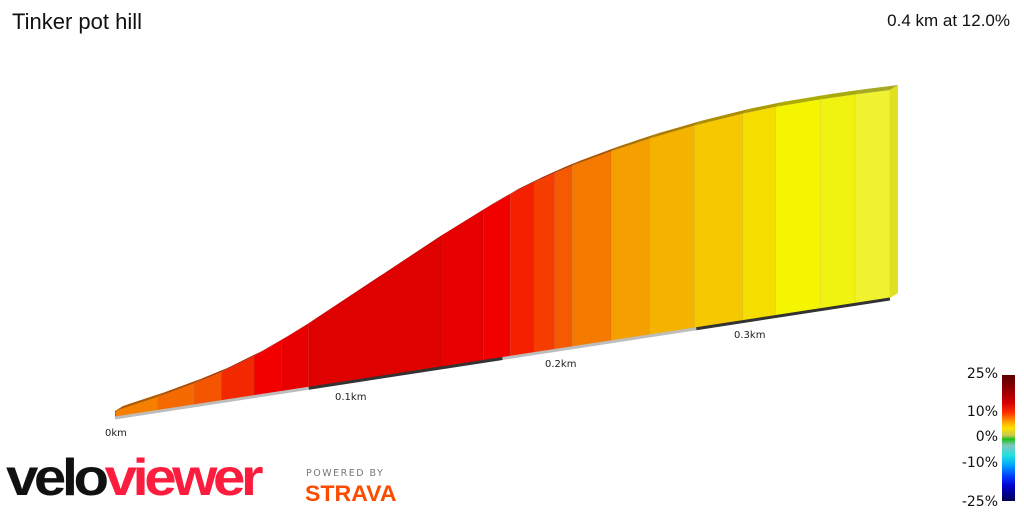 The height and width of the screenshot is (512, 1024). Describe the element at coordinates (894, 191) in the screenshot. I see `profile-end-face` at that location.